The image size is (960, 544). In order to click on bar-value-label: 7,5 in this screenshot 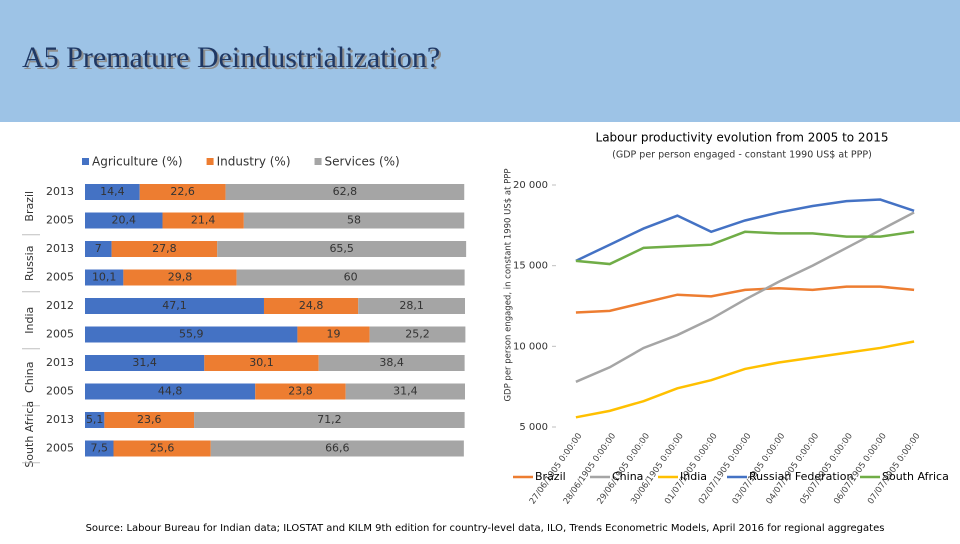, I will do `click(100, 448)`.